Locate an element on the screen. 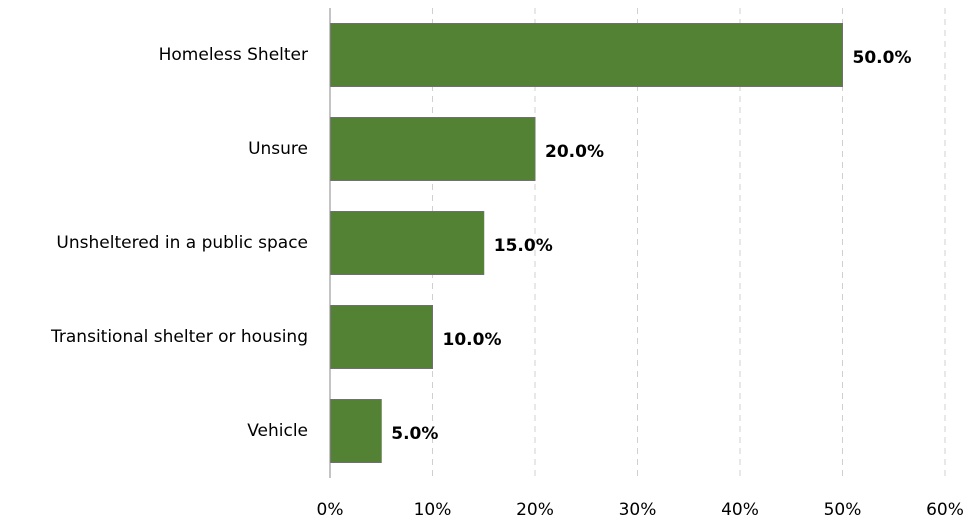 This screenshot has height=524, width=969. value-label: 50.0% is located at coordinates (882, 58).